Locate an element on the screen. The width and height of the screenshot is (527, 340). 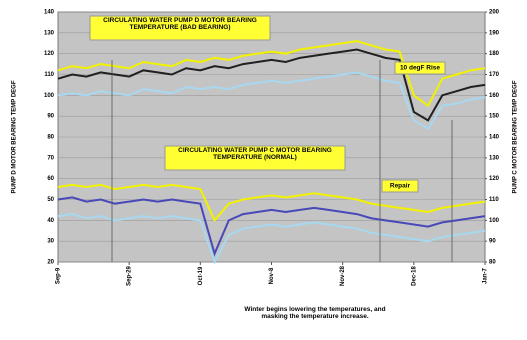
x-tick-label: Sep-9 is located at coordinates (59, 275).